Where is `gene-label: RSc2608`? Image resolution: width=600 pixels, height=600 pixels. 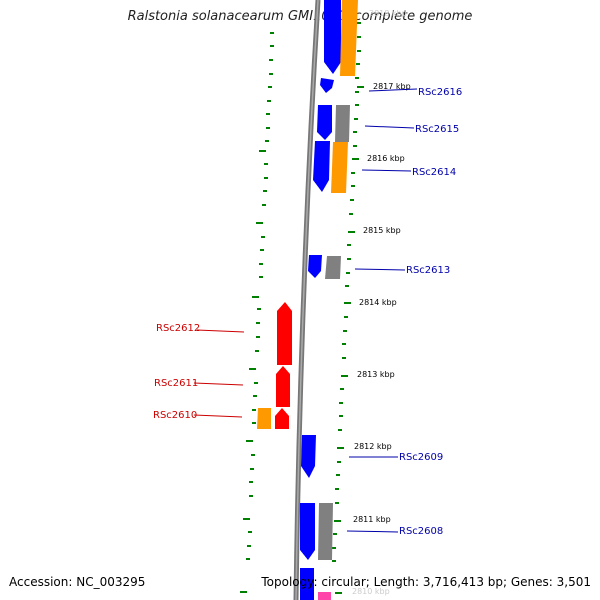 gene-label: RSc2608 is located at coordinates (421, 531).